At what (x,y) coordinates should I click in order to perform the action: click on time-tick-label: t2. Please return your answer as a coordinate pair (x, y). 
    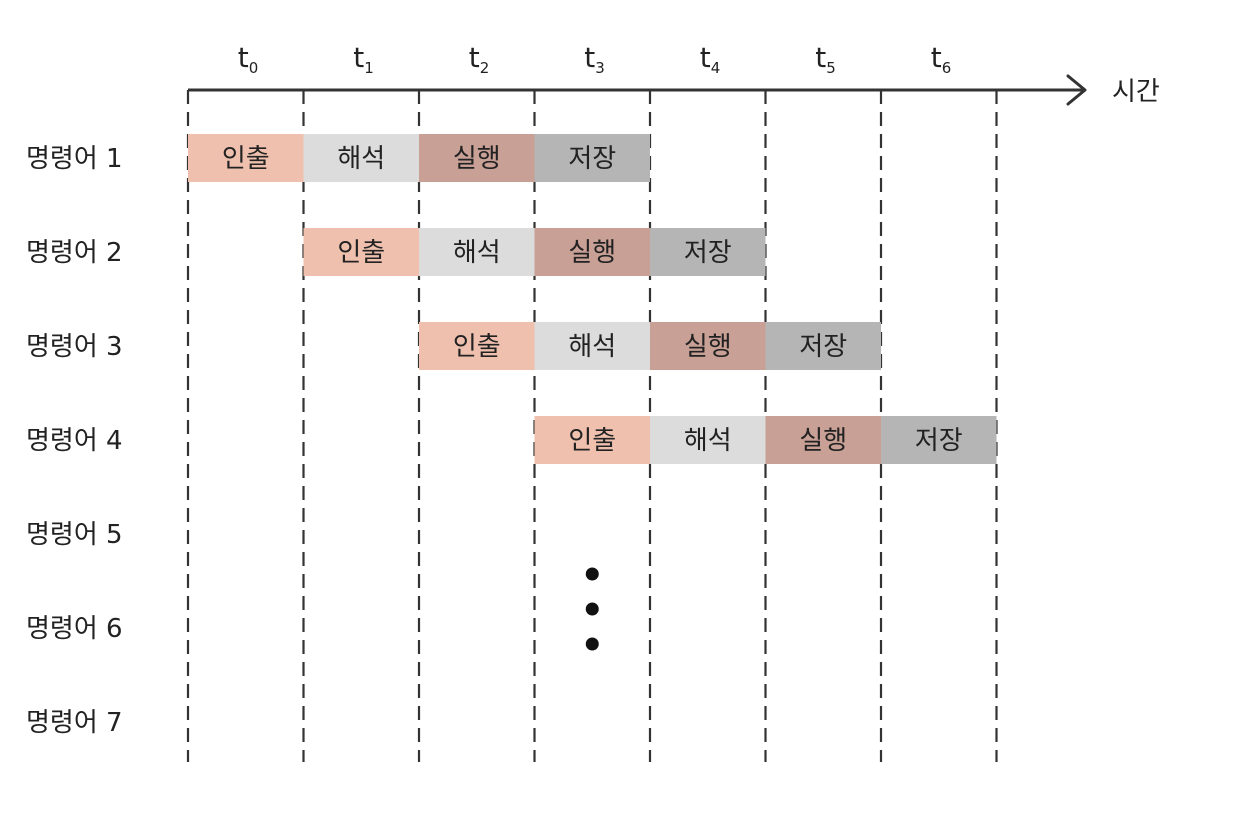
    Looking at the image, I should click on (479, 59).